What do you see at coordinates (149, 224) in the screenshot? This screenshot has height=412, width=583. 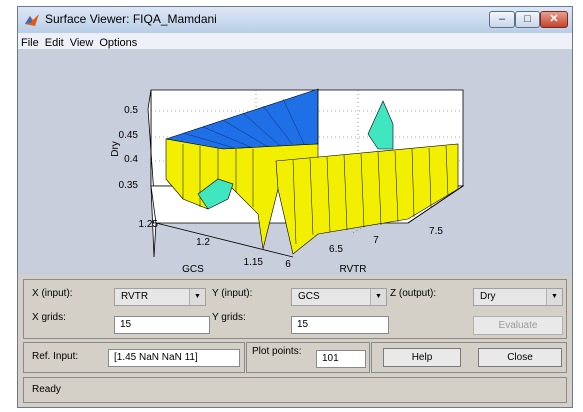 I see `y-tick-label: 1.25` at bounding box center [149, 224].